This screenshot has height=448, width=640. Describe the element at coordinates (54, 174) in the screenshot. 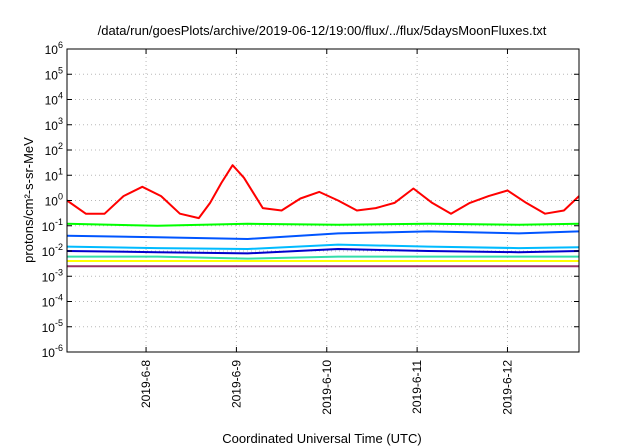

I see `y-tick-label: 10¹` at that location.